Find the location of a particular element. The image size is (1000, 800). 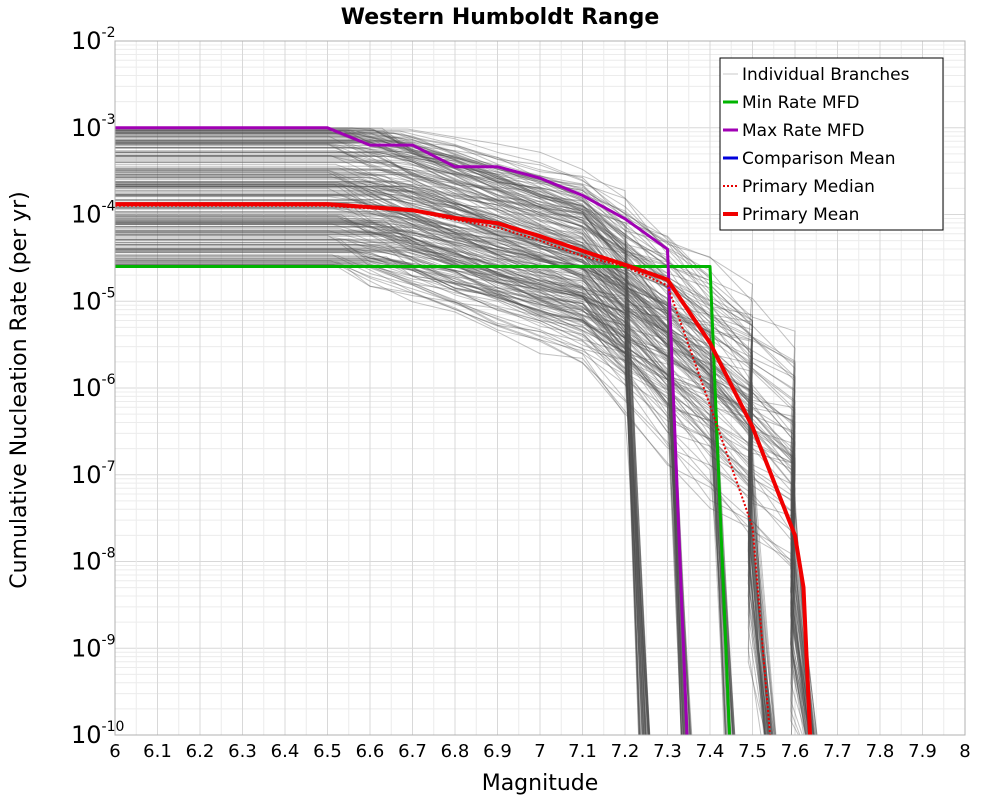

legend-label: Primary Median is located at coordinates (808, 187).